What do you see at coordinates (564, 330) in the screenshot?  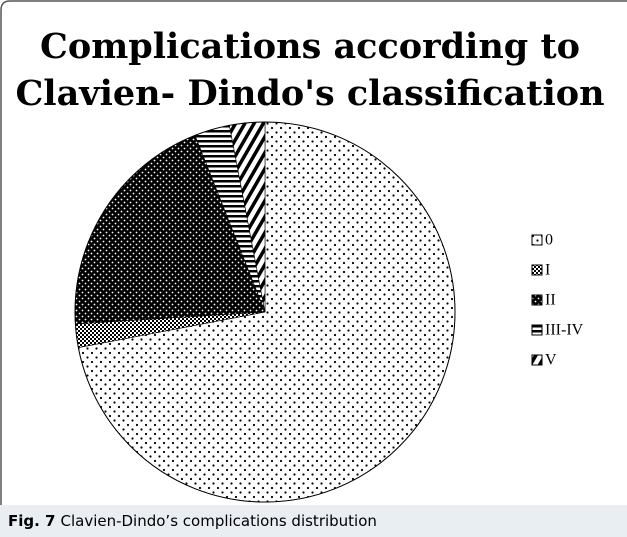 I see `legend-label: III-IV` at bounding box center [564, 330].